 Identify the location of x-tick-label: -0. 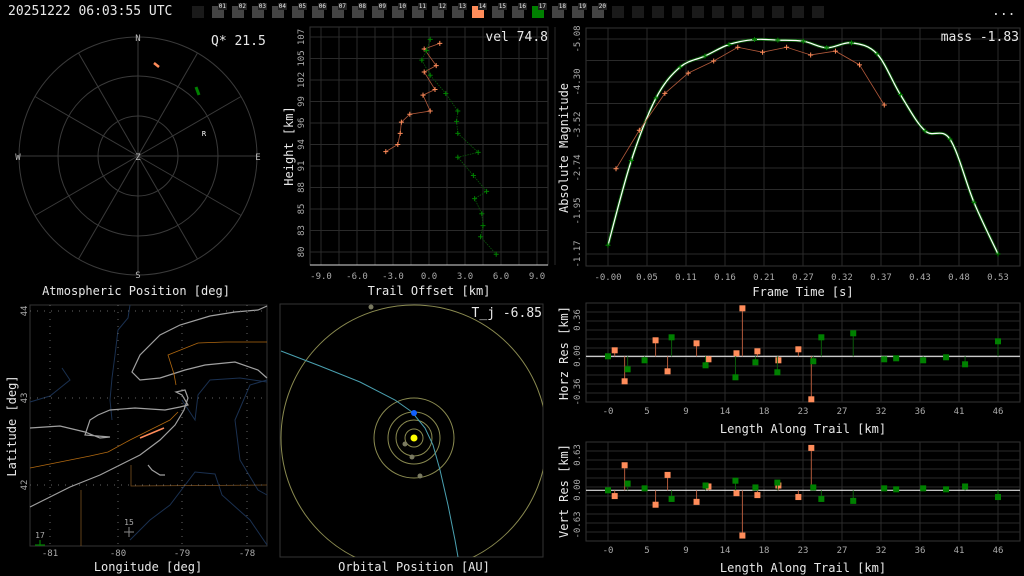
(608, 551).